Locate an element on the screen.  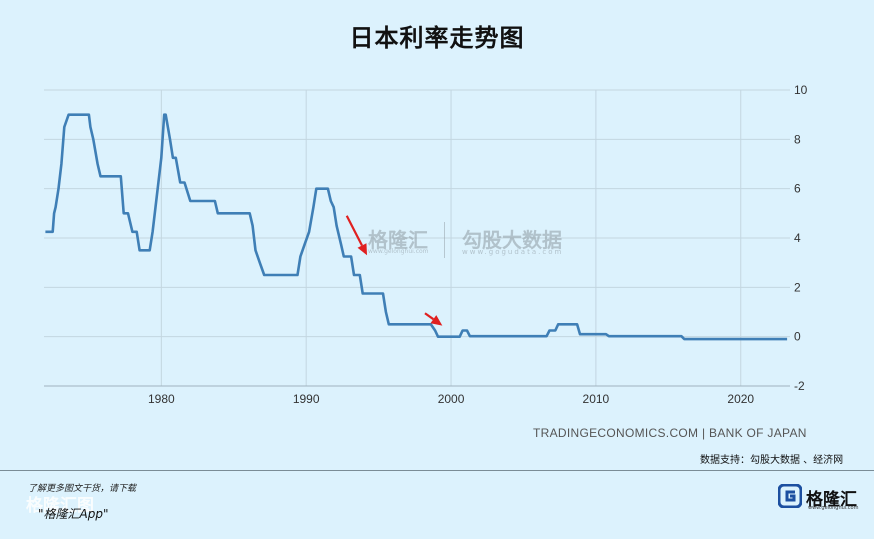
y-tick-label: 8 is located at coordinates (797, 139).